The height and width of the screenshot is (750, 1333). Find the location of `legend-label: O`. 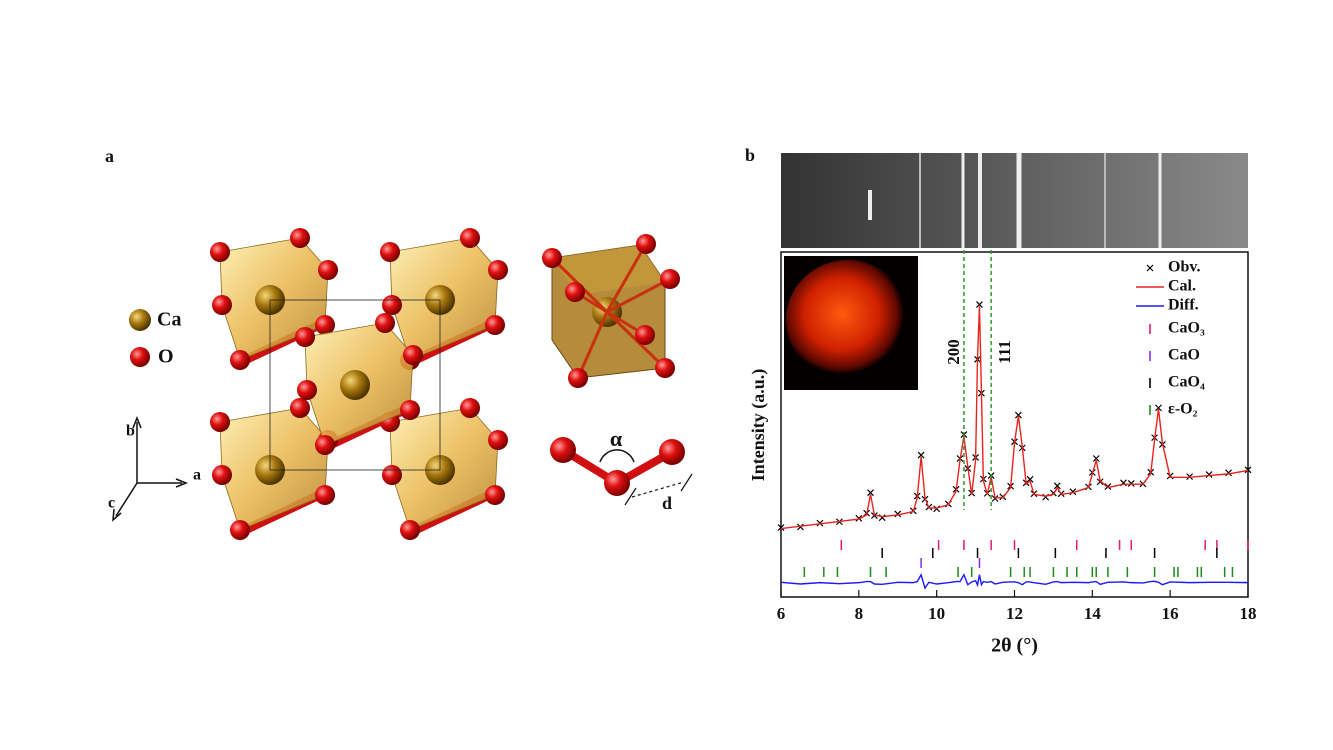

legend-label: O is located at coordinates (166, 357).